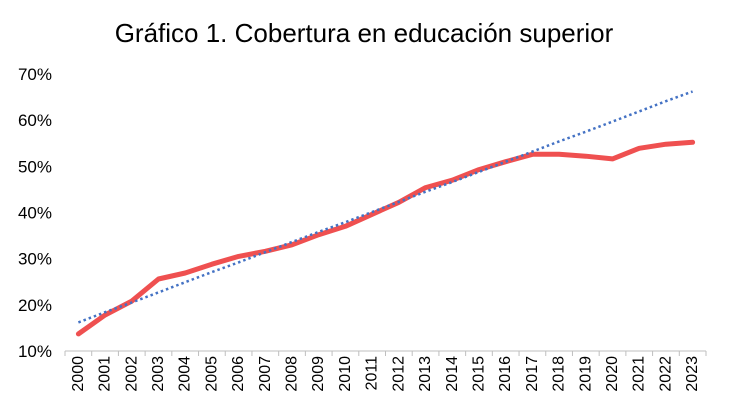 This screenshot has width=729, height=418. What do you see at coordinates (532, 374) in the screenshot?
I see `x-tick-label: 2017` at bounding box center [532, 374].